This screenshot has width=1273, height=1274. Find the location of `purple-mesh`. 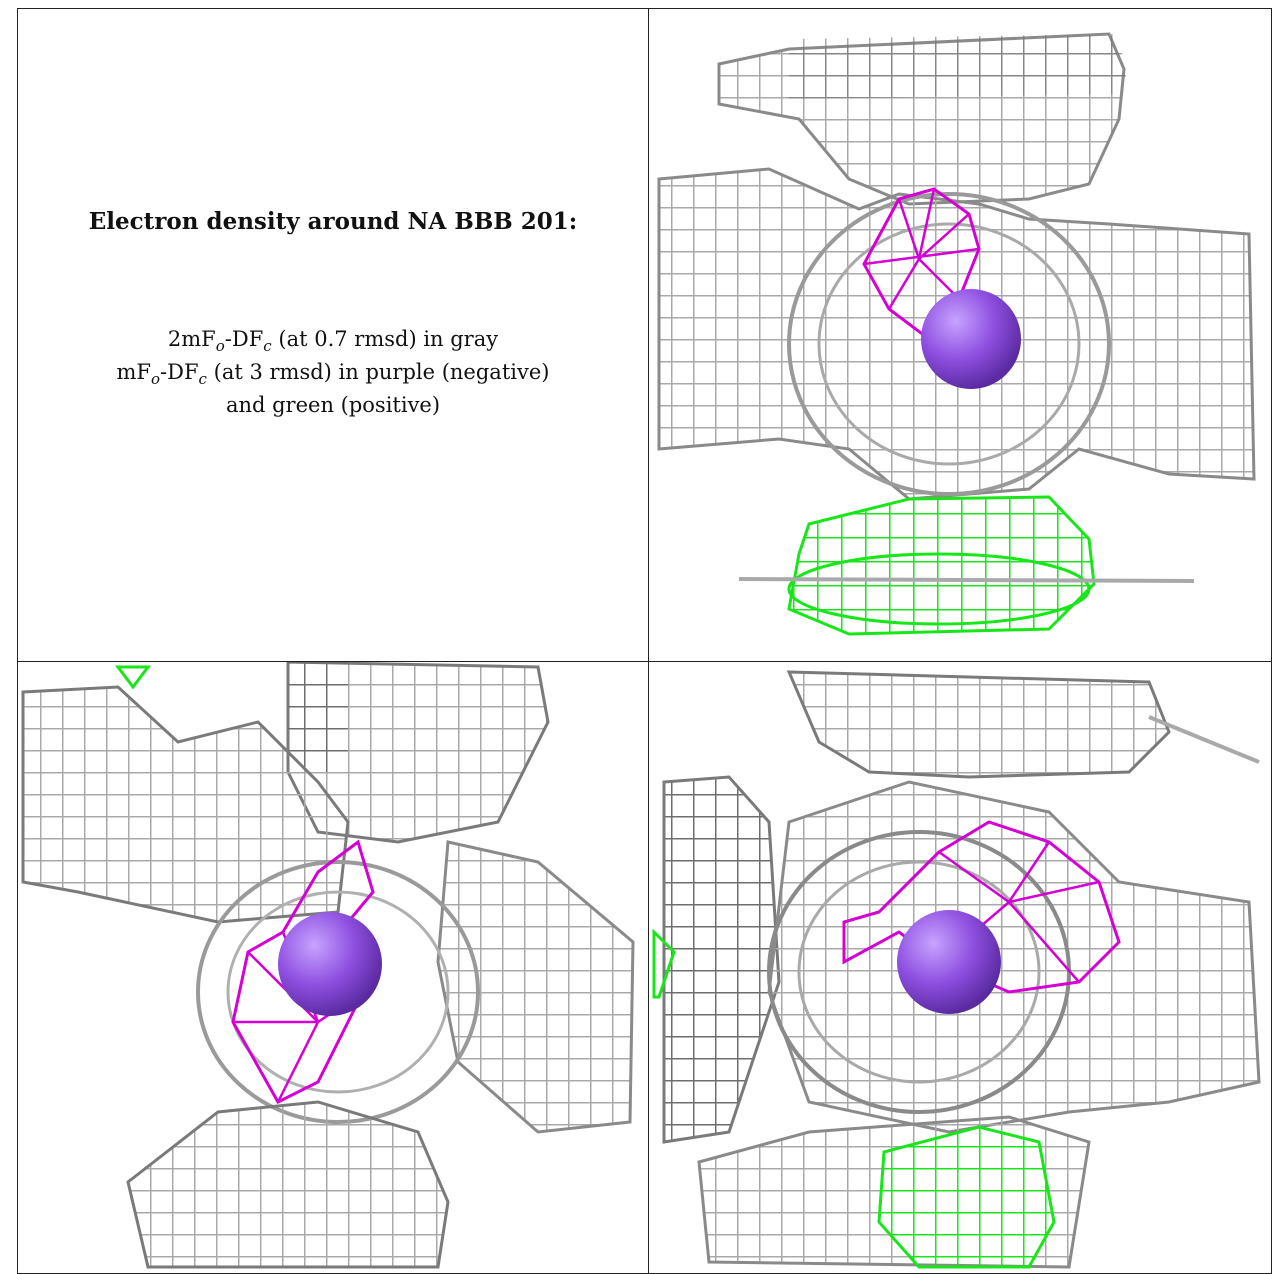

purple-mesh is located at coordinates (303, 971).